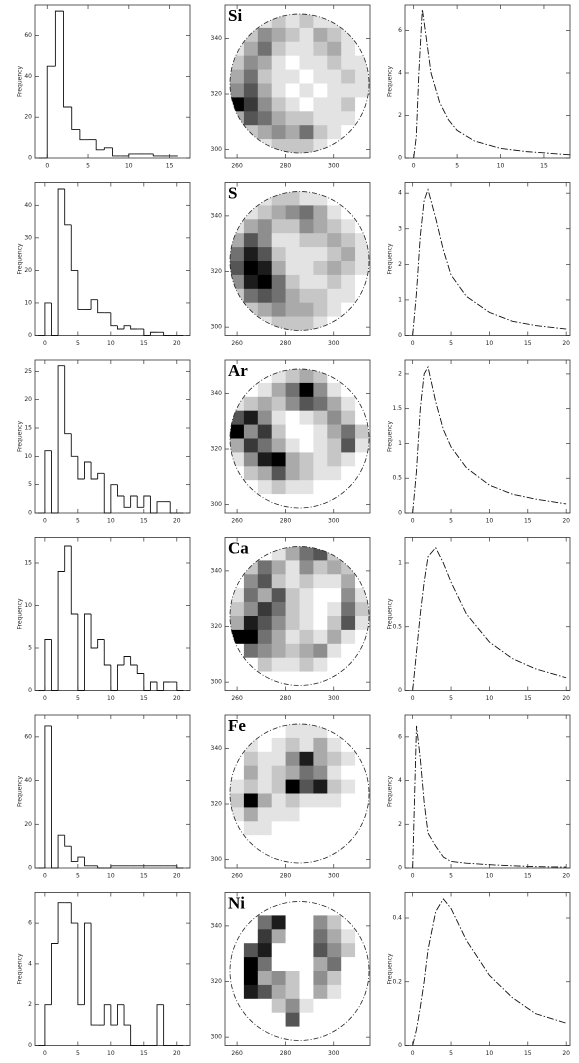 This screenshot has height=1063, width=579. What do you see at coordinates (45, 521) in the screenshot?
I see `x-tick-label: 0` at bounding box center [45, 521].